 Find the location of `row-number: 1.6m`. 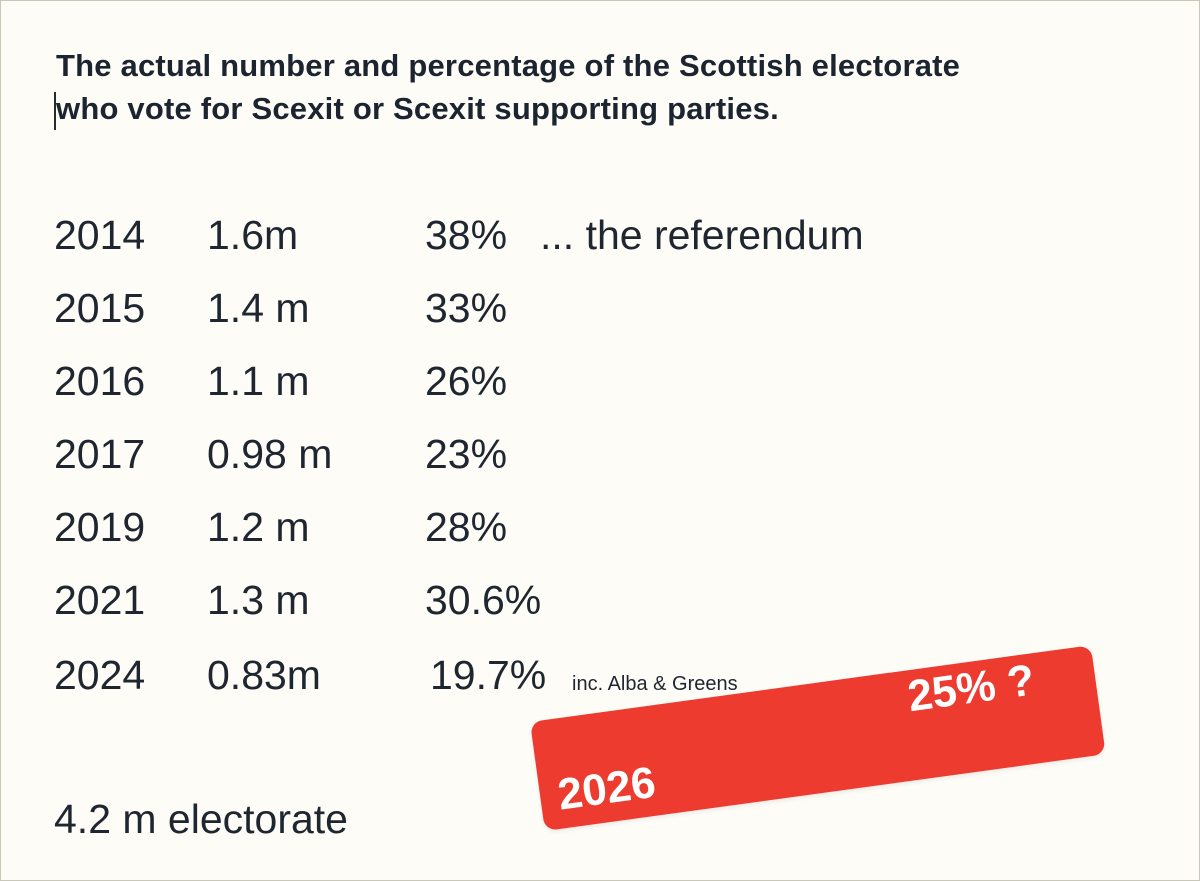

row-number: 1.6m is located at coordinates (253, 235).